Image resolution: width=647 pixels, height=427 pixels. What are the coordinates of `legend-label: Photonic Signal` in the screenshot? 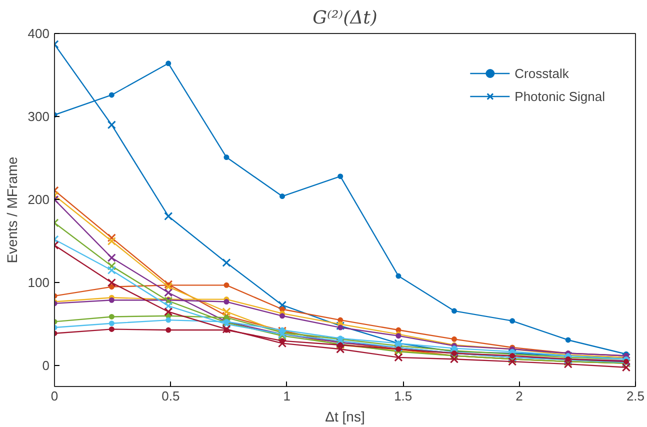 It's located at (559, 96).